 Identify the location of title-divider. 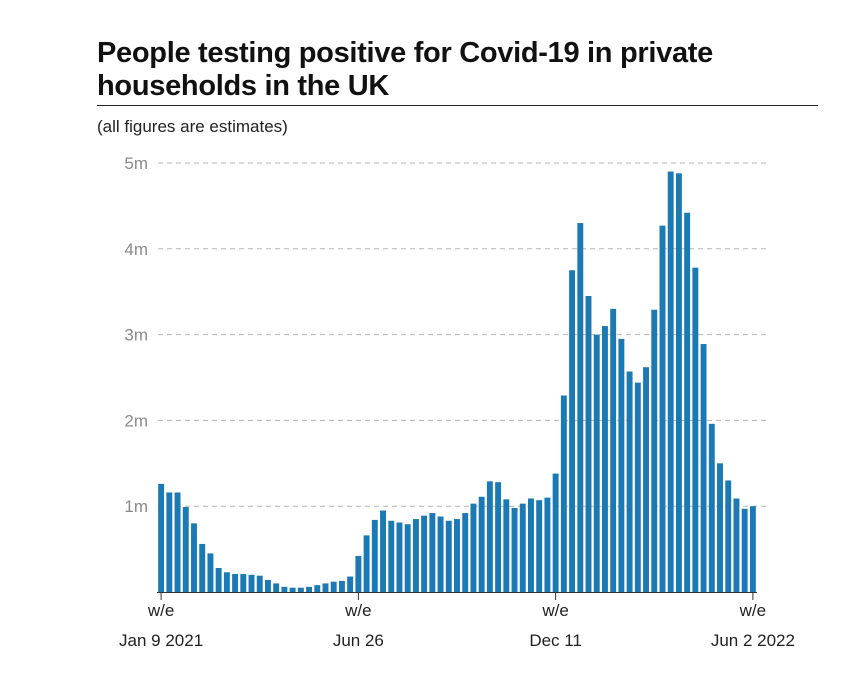
(457, 105).